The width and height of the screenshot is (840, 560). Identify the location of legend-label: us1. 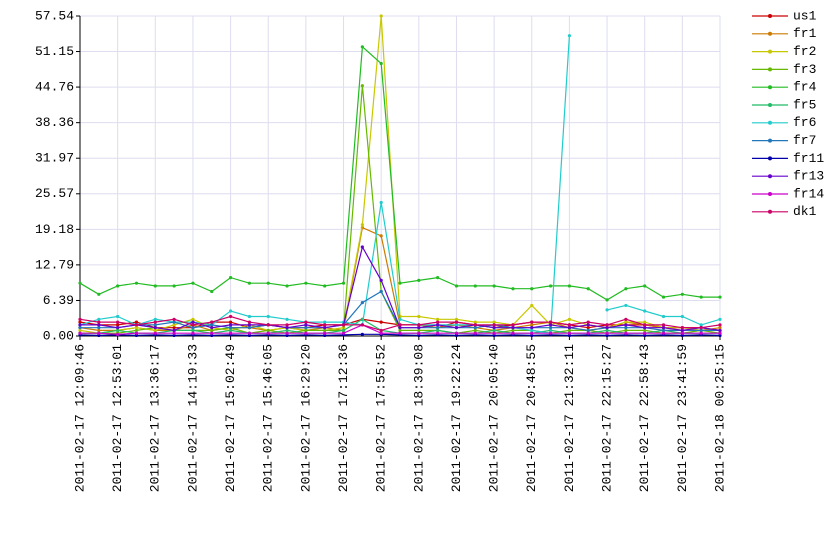
(805, 15).